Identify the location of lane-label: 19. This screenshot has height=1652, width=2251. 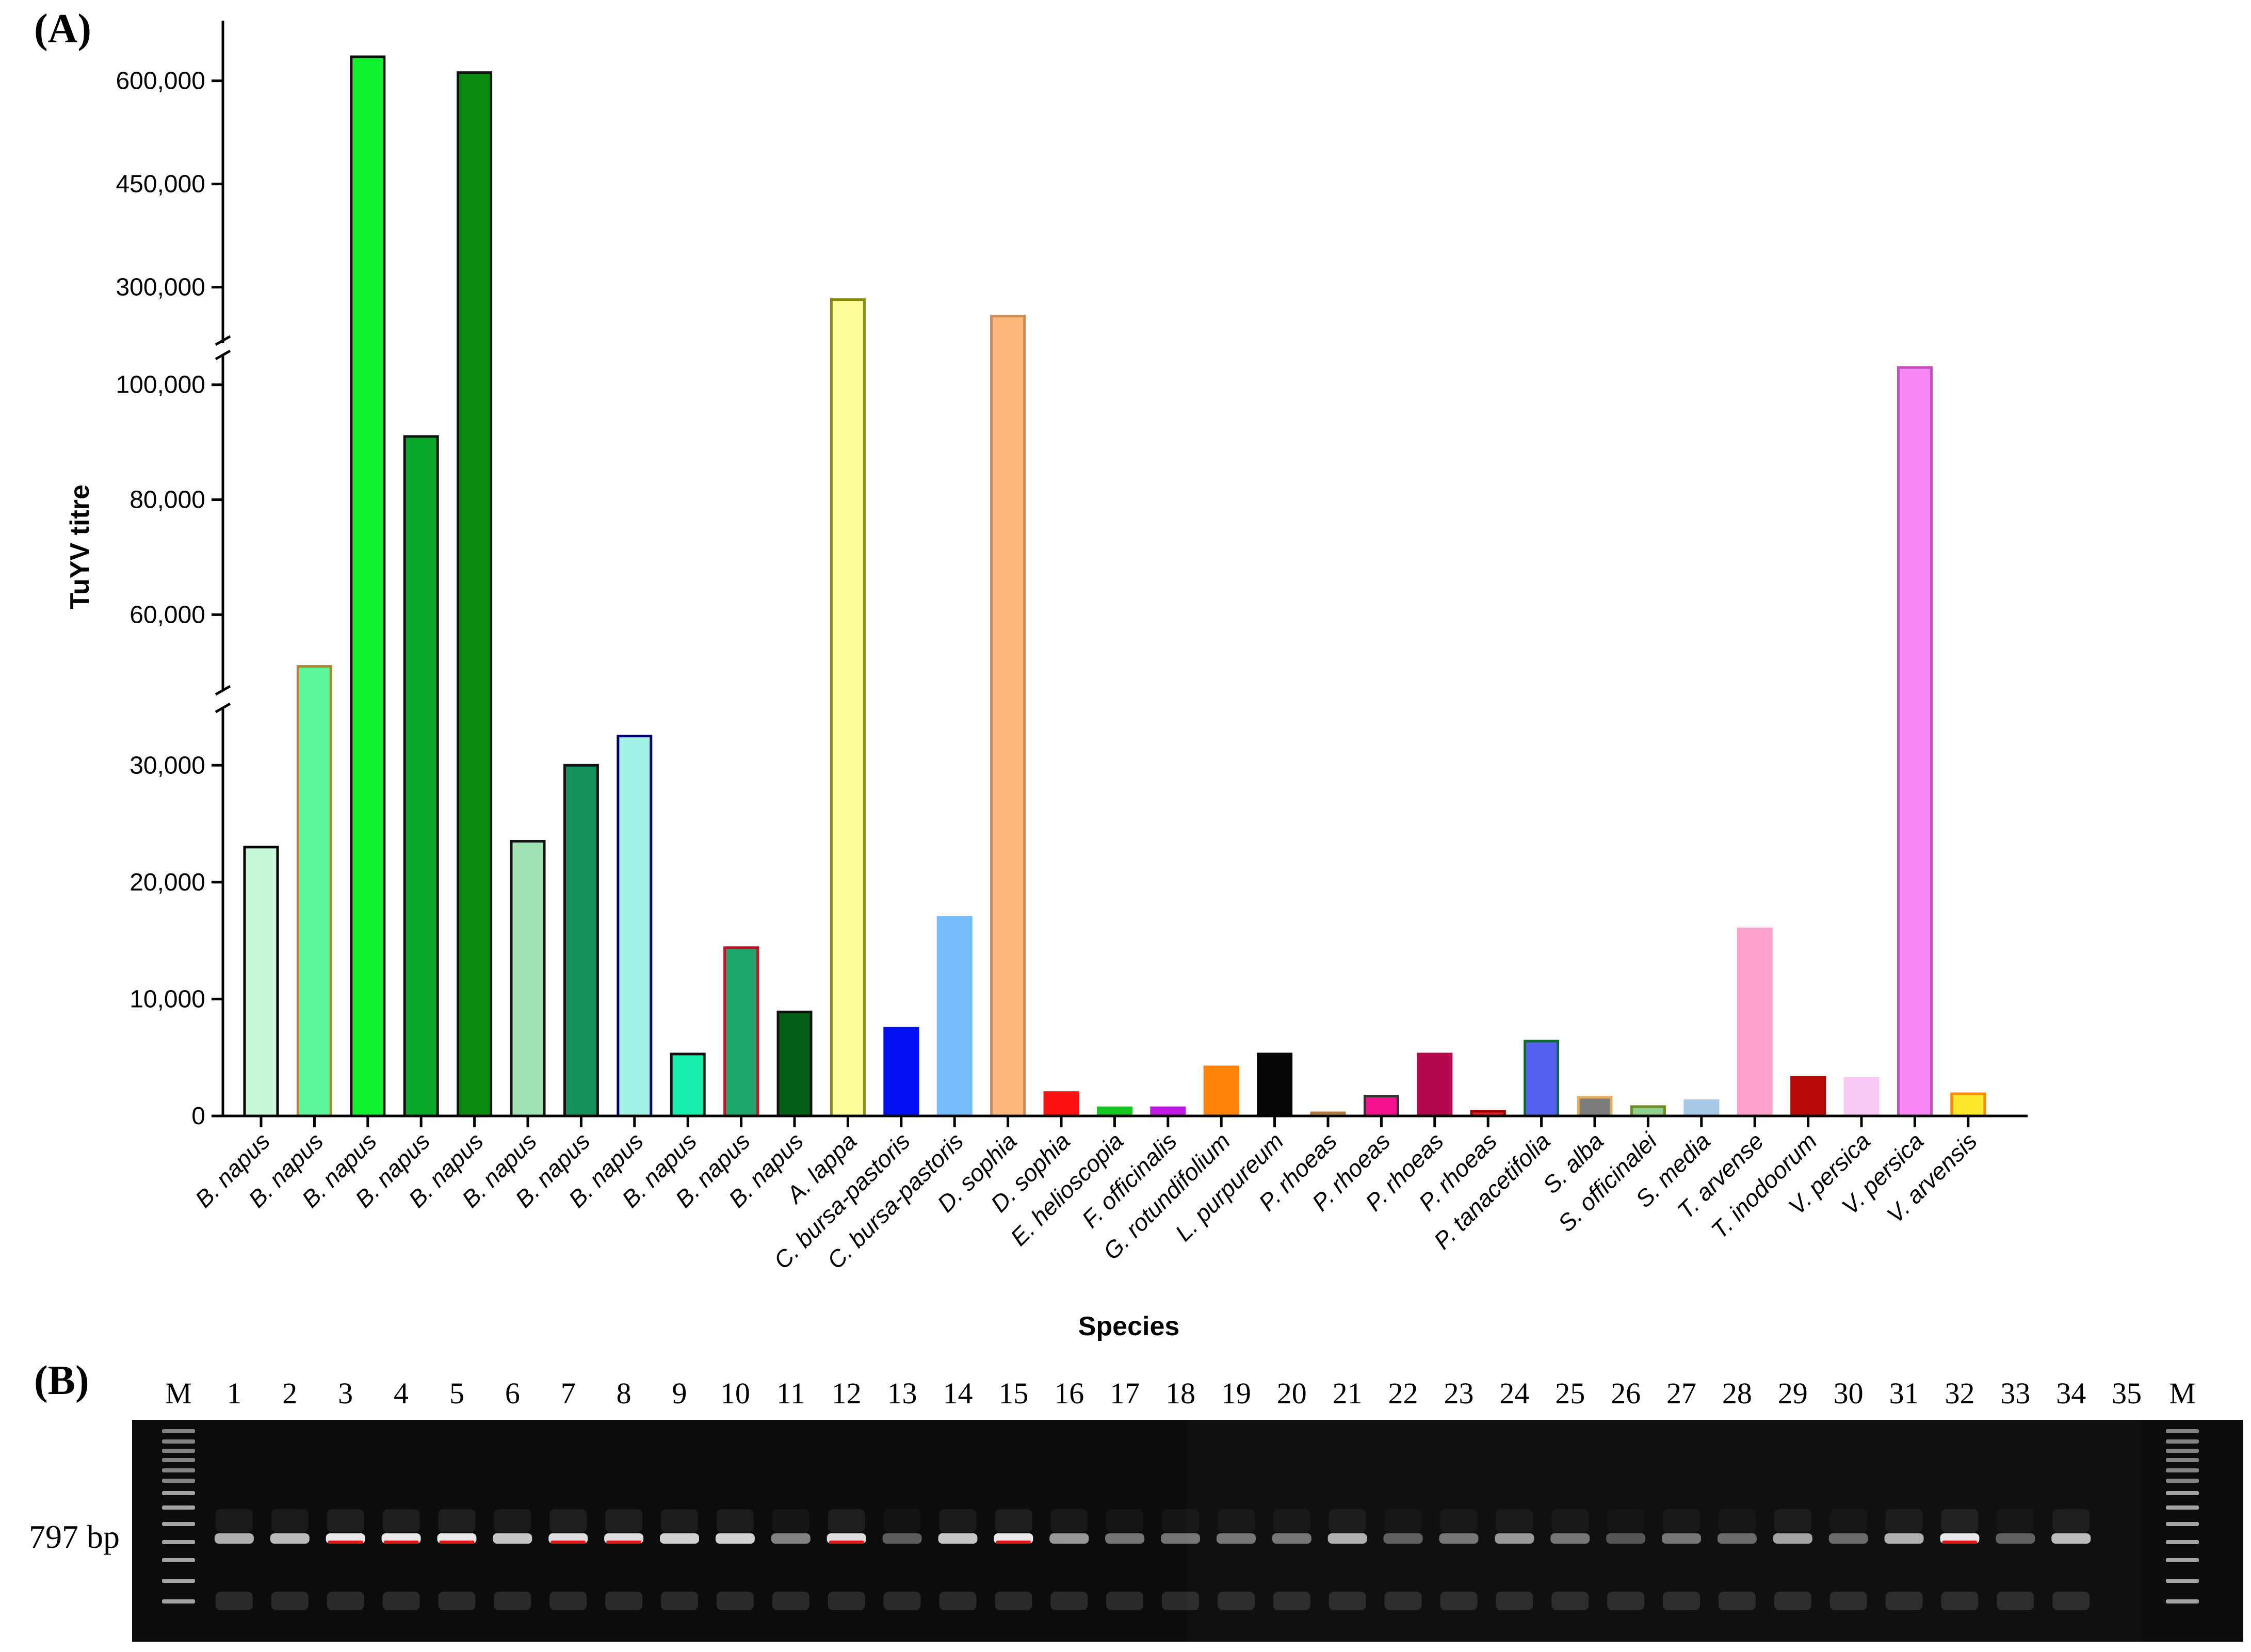
(1236, 1393).